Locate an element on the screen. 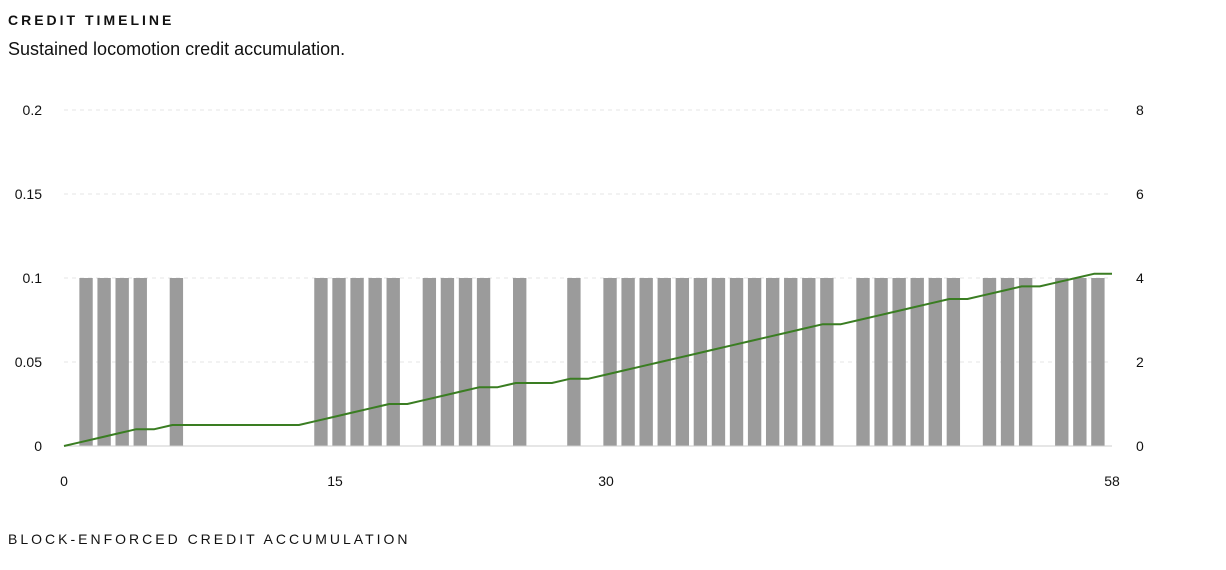 The width and height of the screenshot is (1226, 570). x-tick-label: 58 is located at coordinates (1112, 481).